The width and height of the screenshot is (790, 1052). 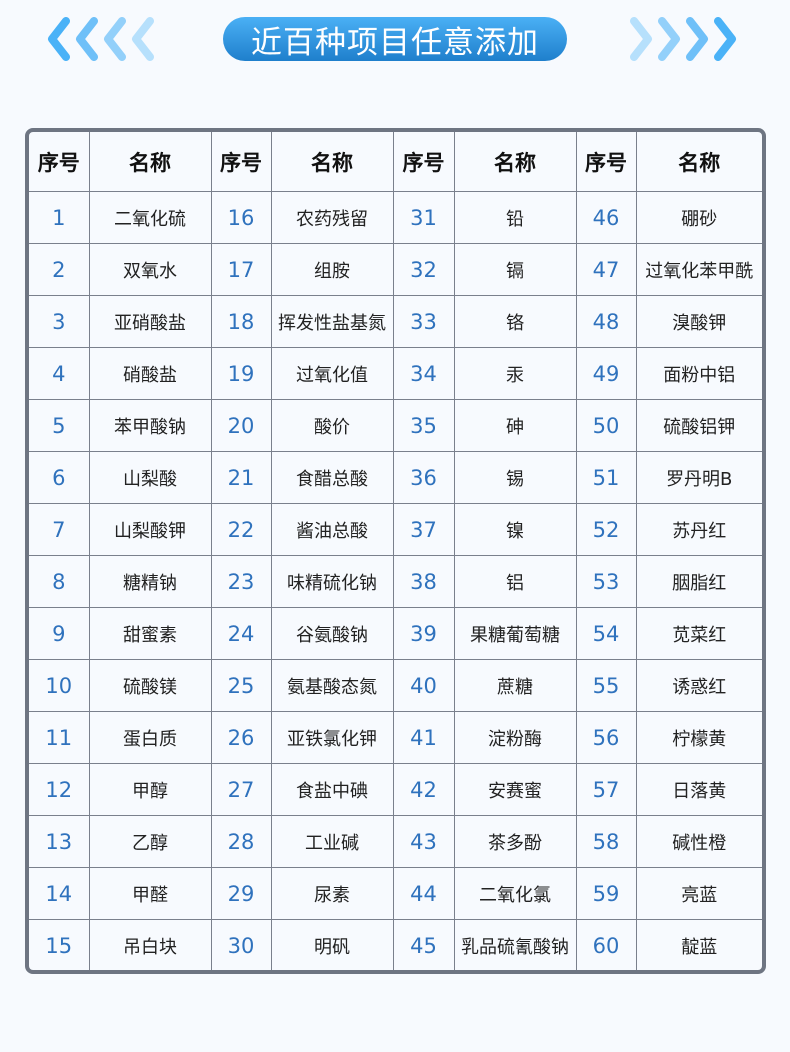 I want to click on chevrons-right-icon, so click(x=684, y=39).